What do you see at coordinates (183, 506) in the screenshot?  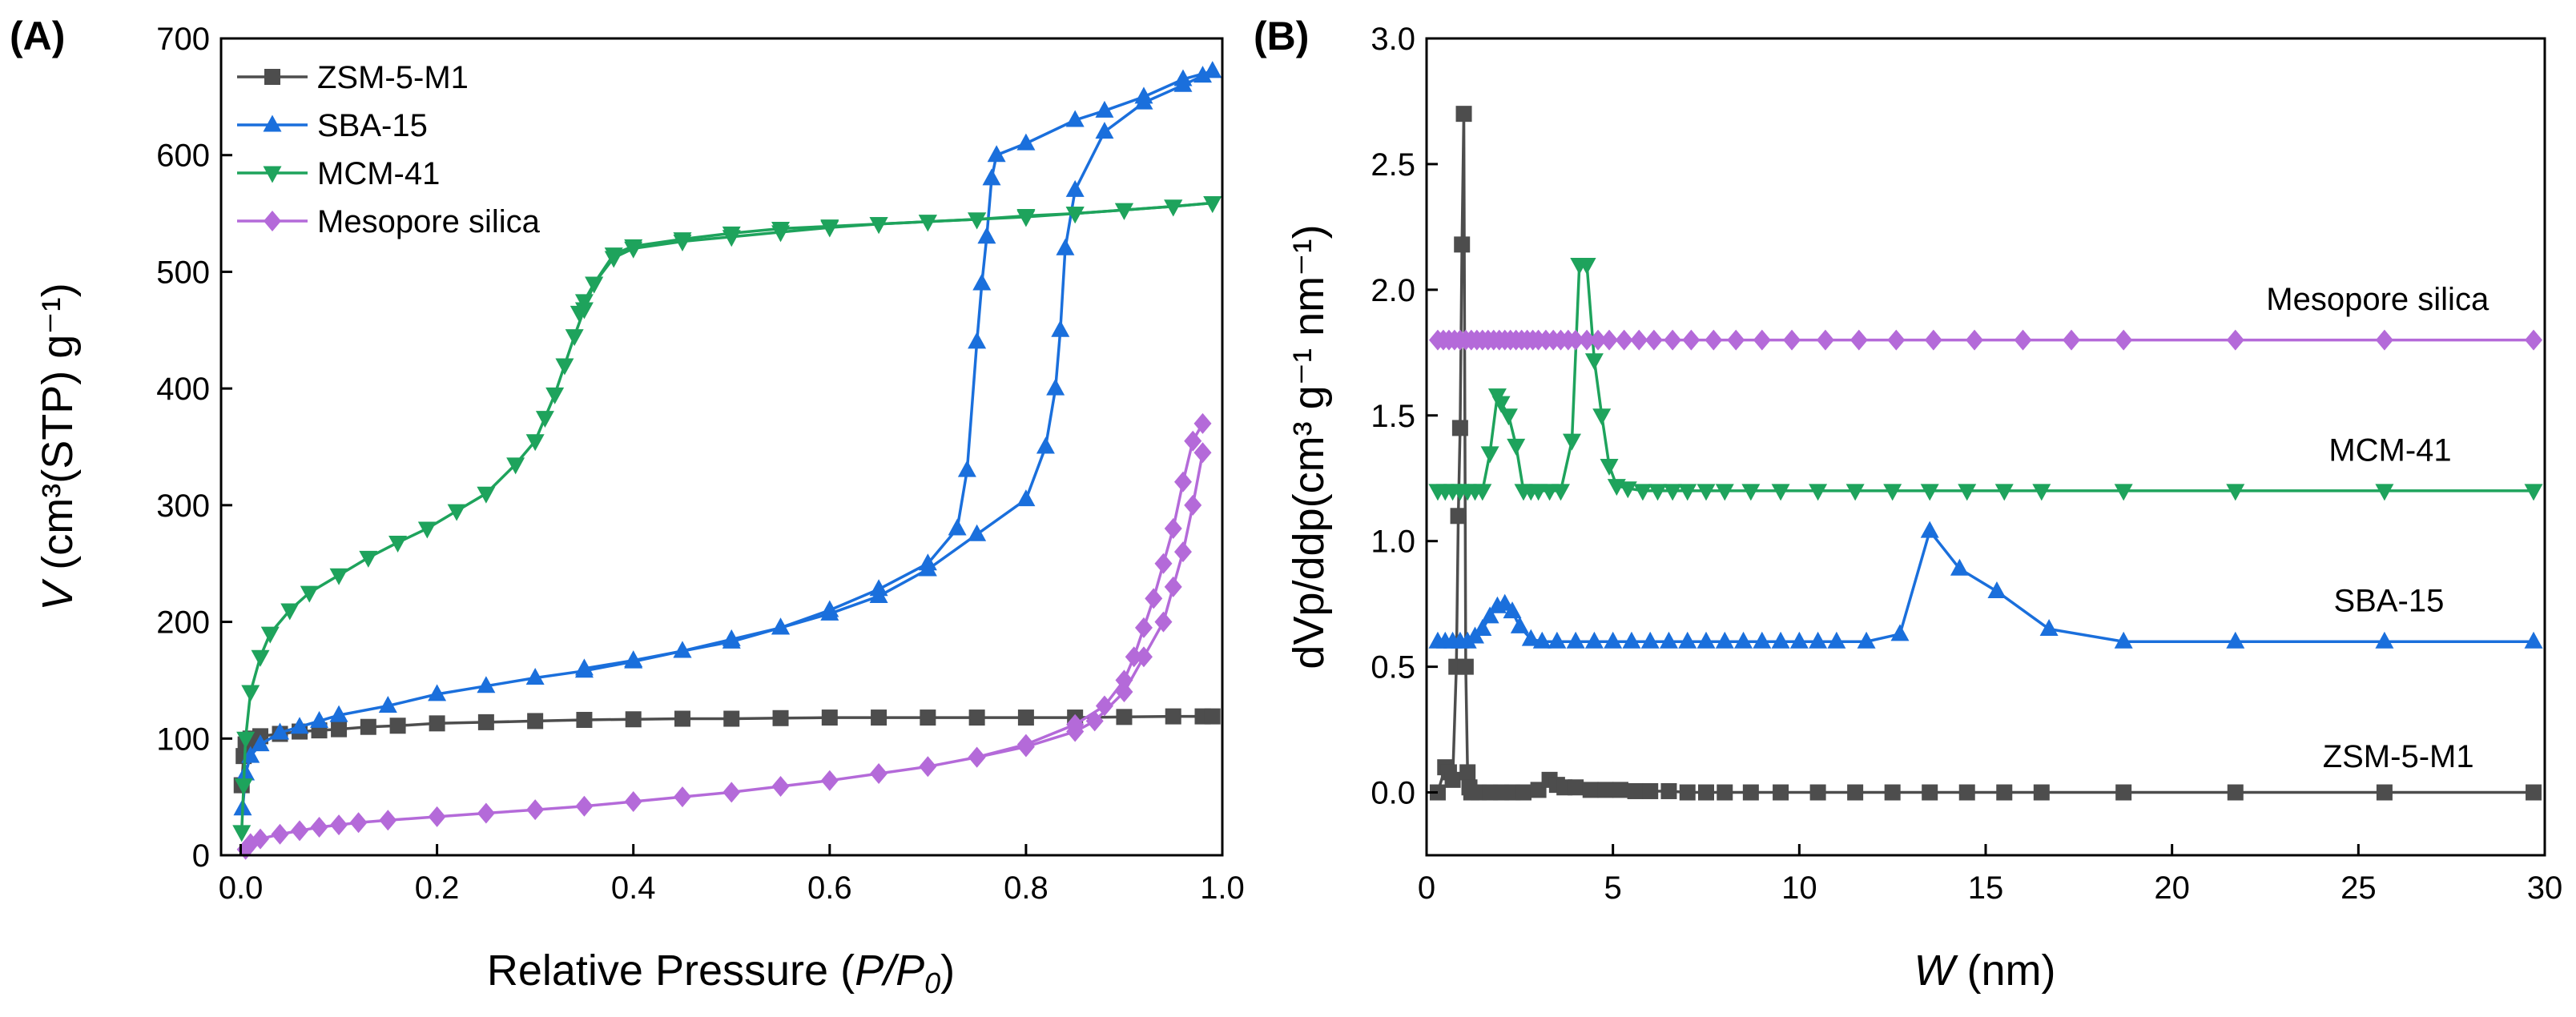 I see `y-tick-label: 300` at bounding box center [183, 506].